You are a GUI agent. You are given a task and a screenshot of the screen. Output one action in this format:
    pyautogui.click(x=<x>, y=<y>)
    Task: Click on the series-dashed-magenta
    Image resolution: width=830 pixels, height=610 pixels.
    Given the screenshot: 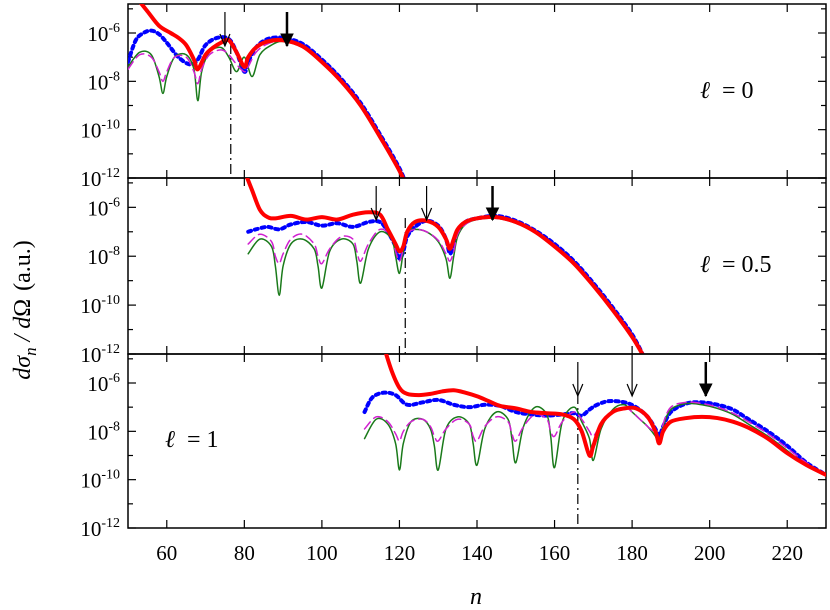 What is the action you would take?
    pyautogui.click(x=594, y=438)
    